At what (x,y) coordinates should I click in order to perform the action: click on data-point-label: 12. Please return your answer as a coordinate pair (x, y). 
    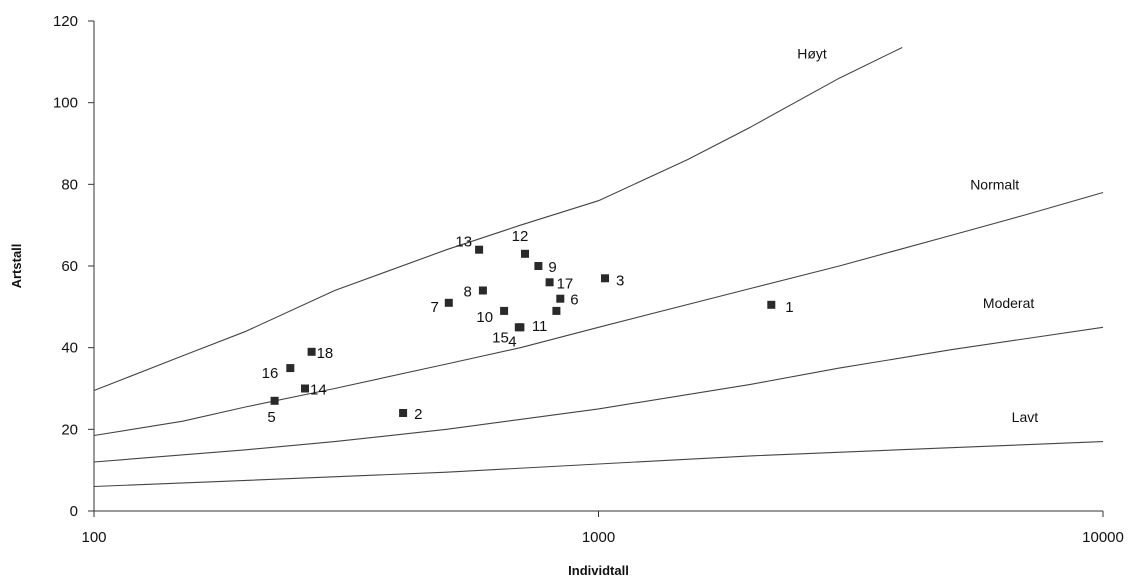
    Looking at the image, I should click on (520, 236).